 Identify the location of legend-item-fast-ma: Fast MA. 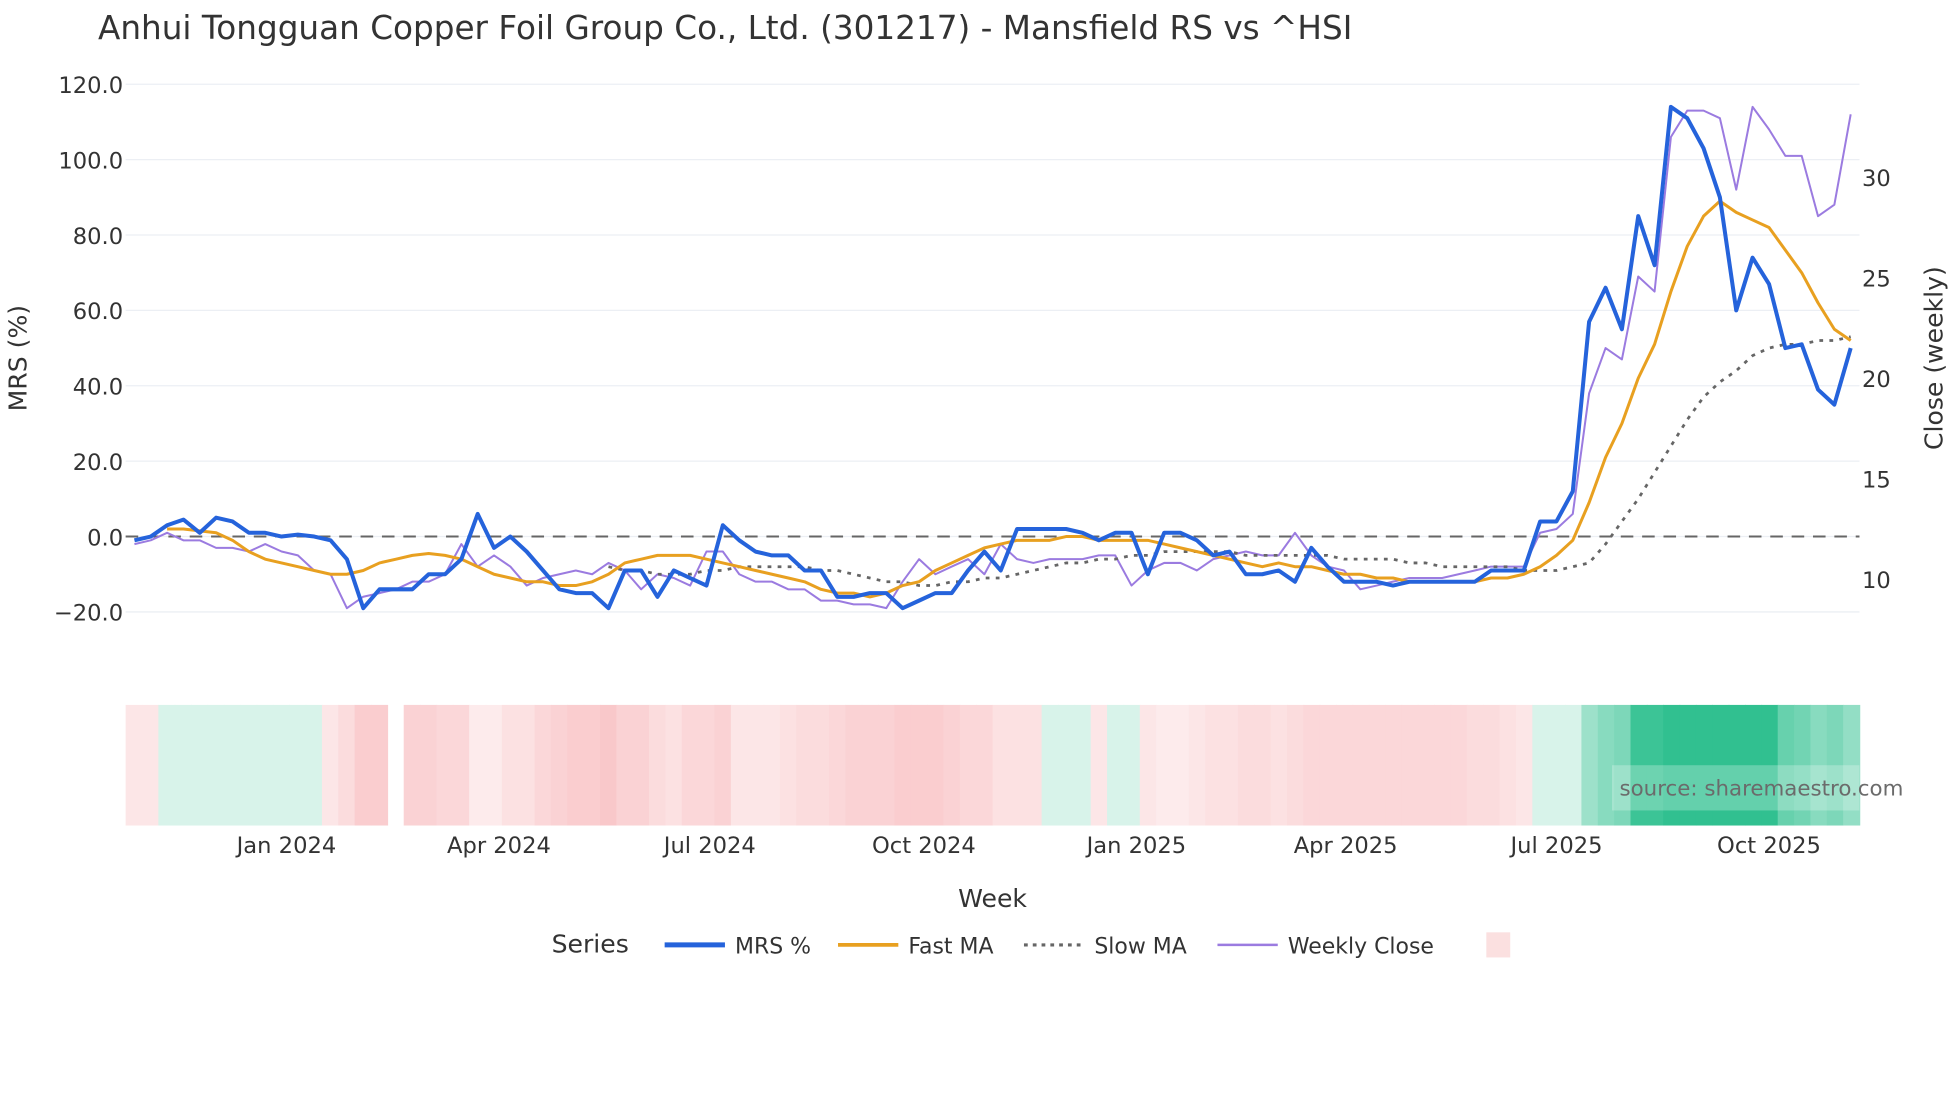
(915, 947).